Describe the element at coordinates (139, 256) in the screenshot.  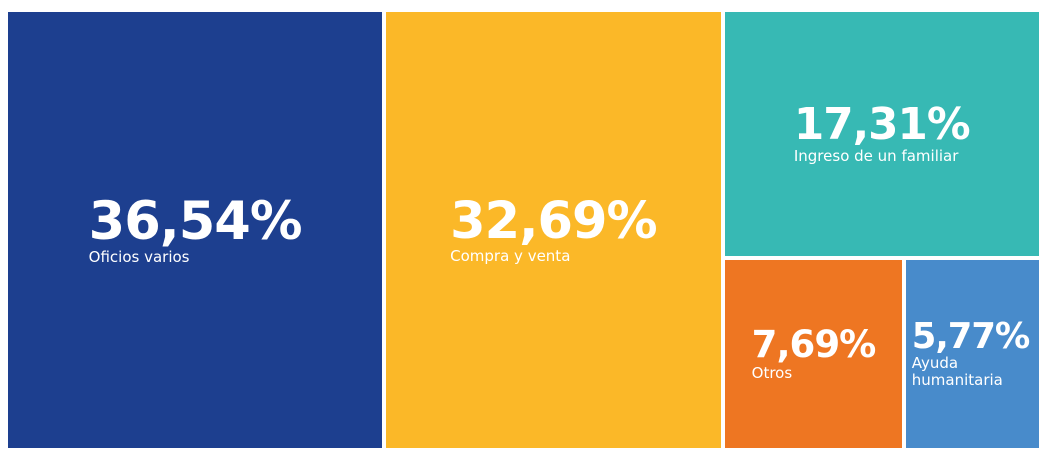
I see `category-label: Oficios varios` at that location.